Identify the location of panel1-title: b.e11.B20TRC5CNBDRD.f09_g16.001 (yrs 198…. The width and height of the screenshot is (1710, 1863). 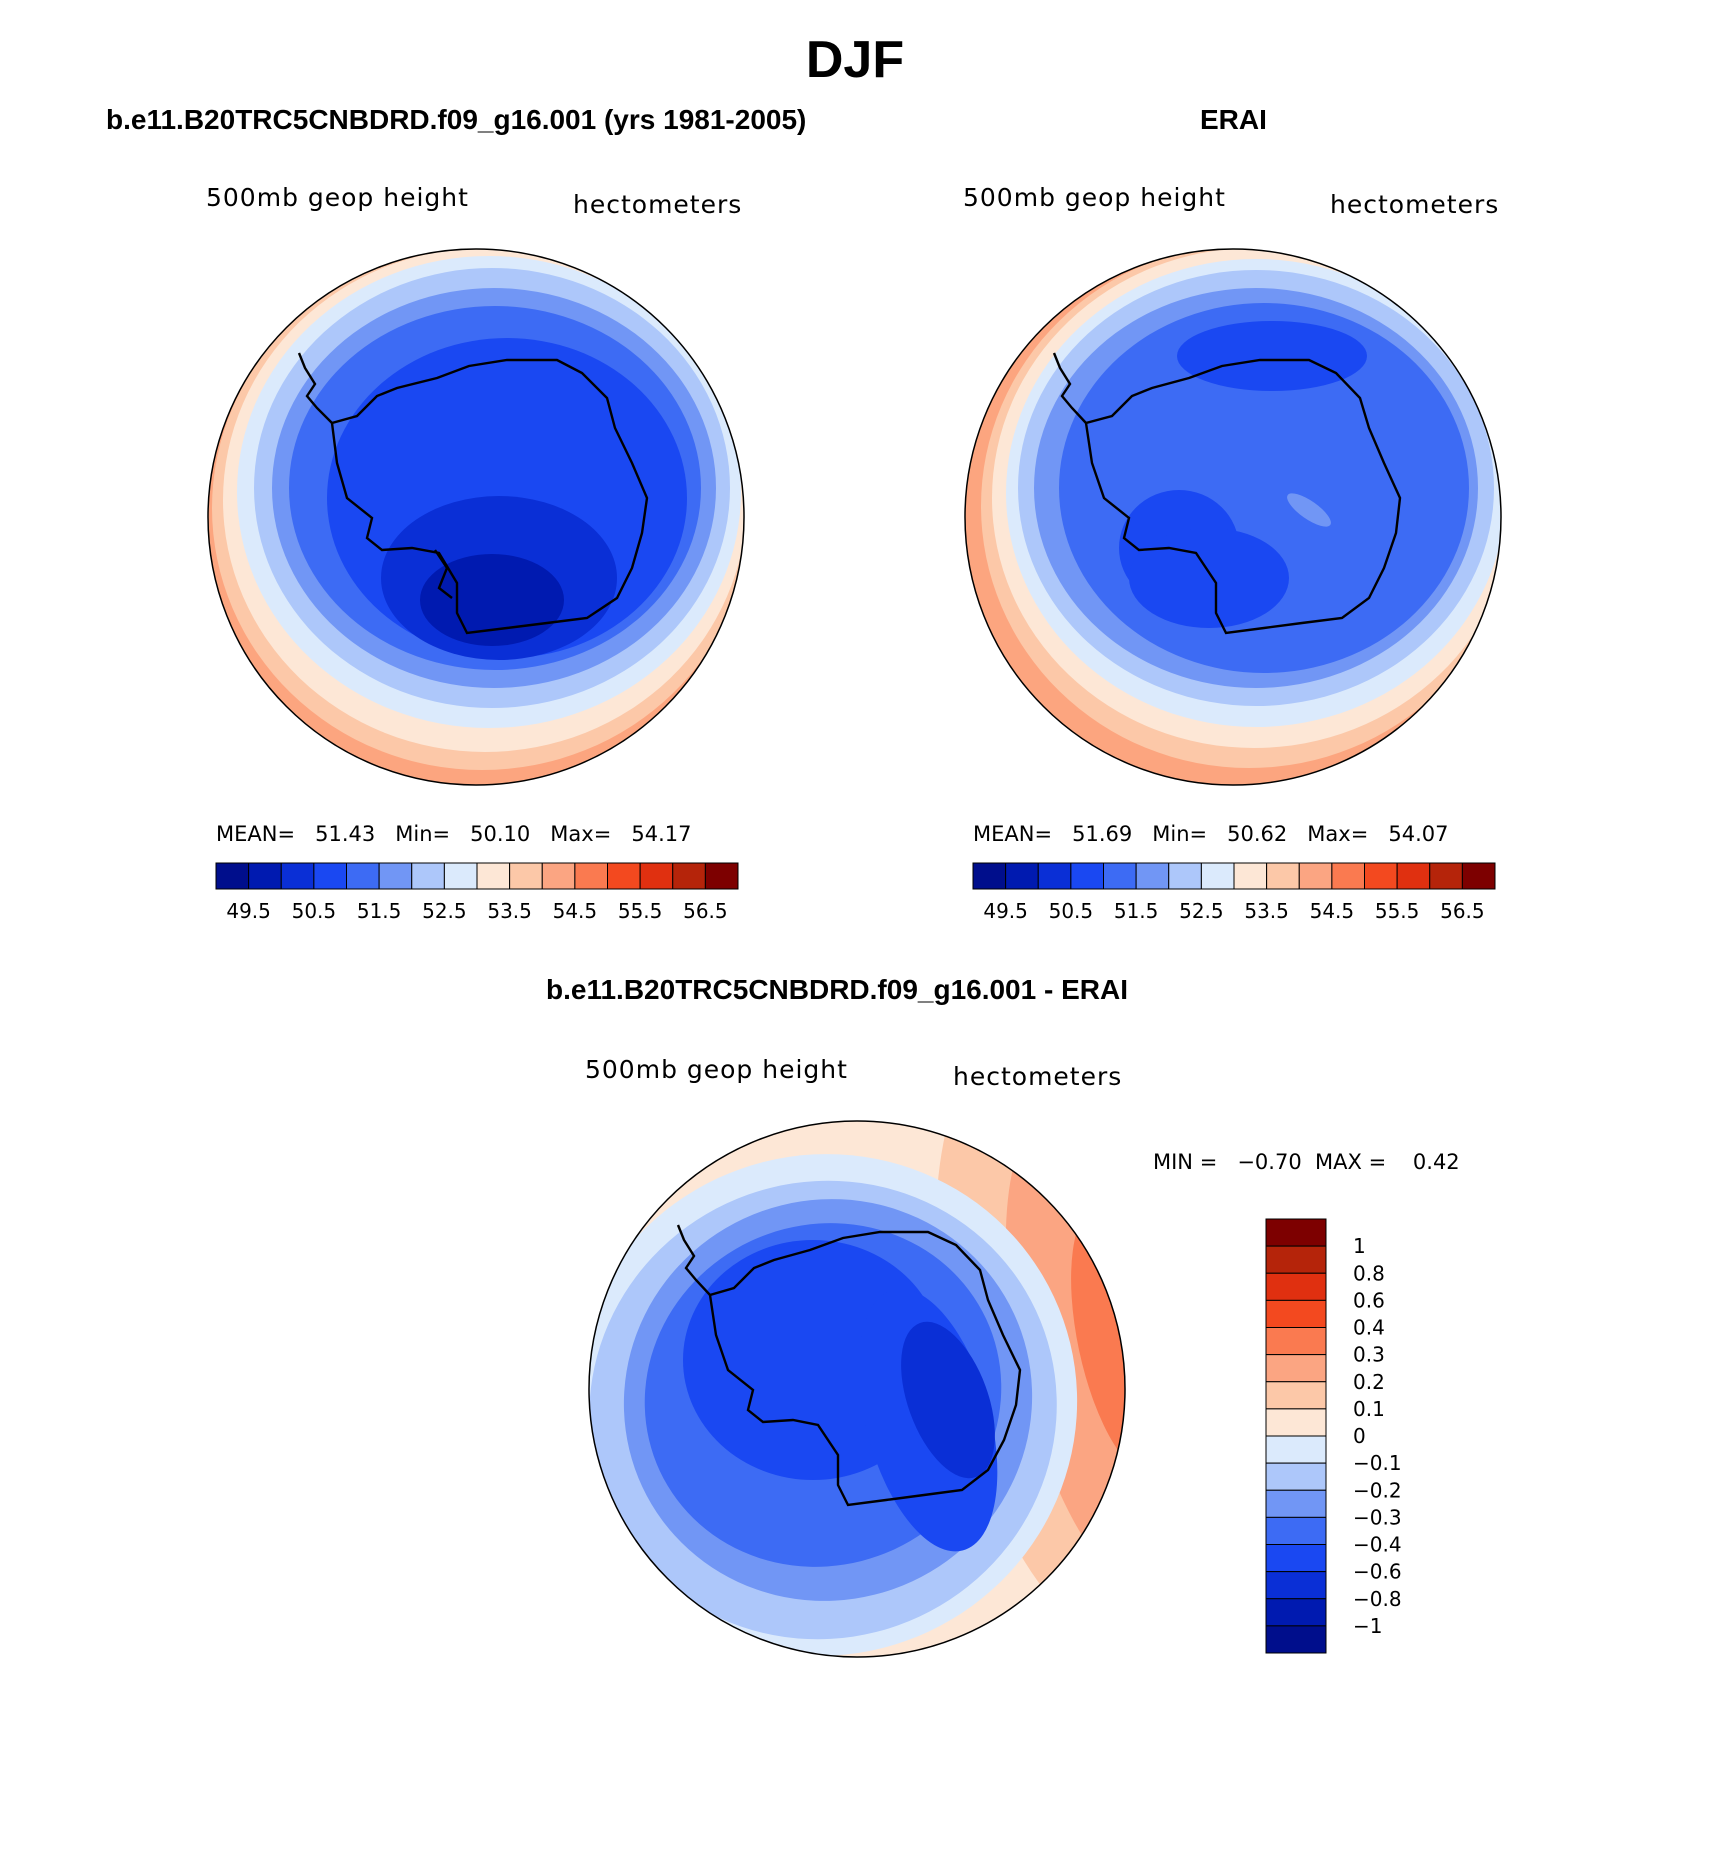
(456, 119).